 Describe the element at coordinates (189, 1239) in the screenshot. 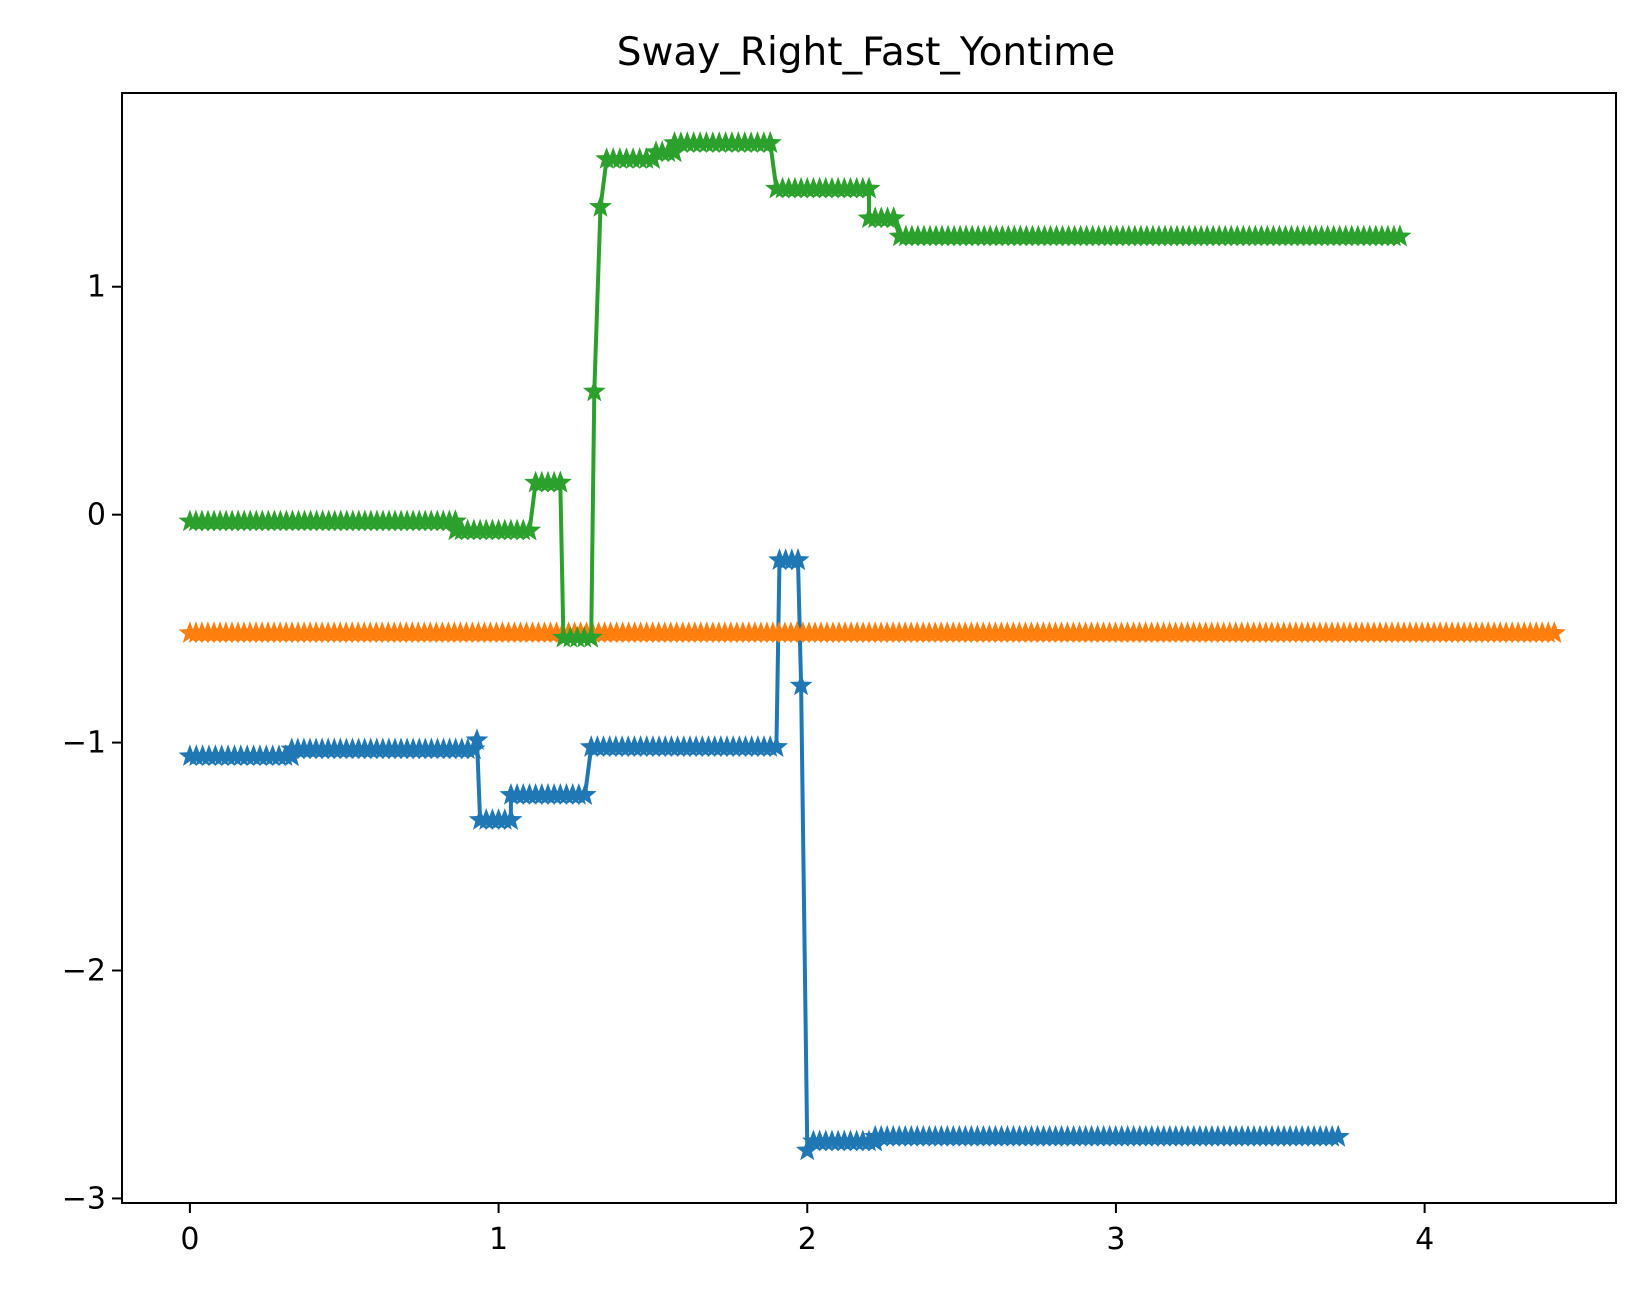

I see `x-tick-label: 0` at that location.